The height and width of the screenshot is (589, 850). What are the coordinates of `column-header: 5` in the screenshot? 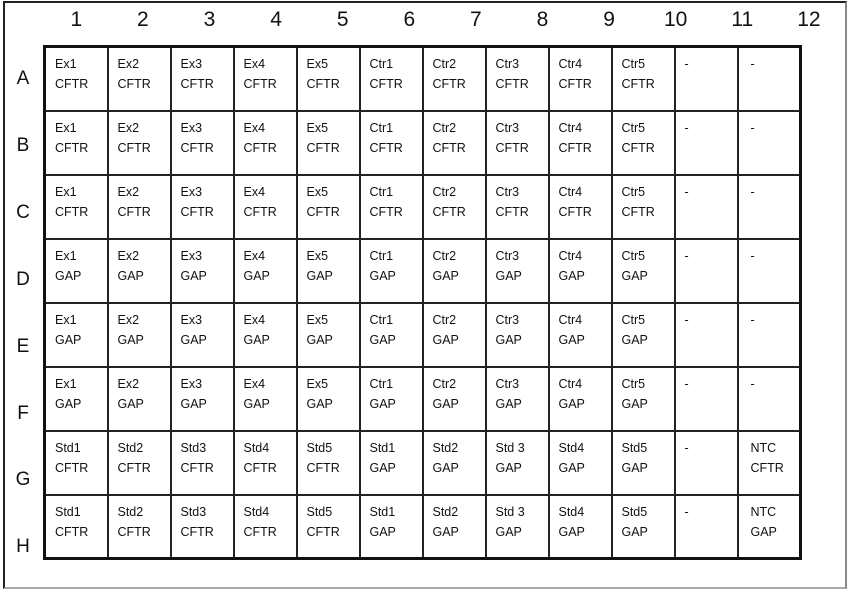 It's located at (342, 19).